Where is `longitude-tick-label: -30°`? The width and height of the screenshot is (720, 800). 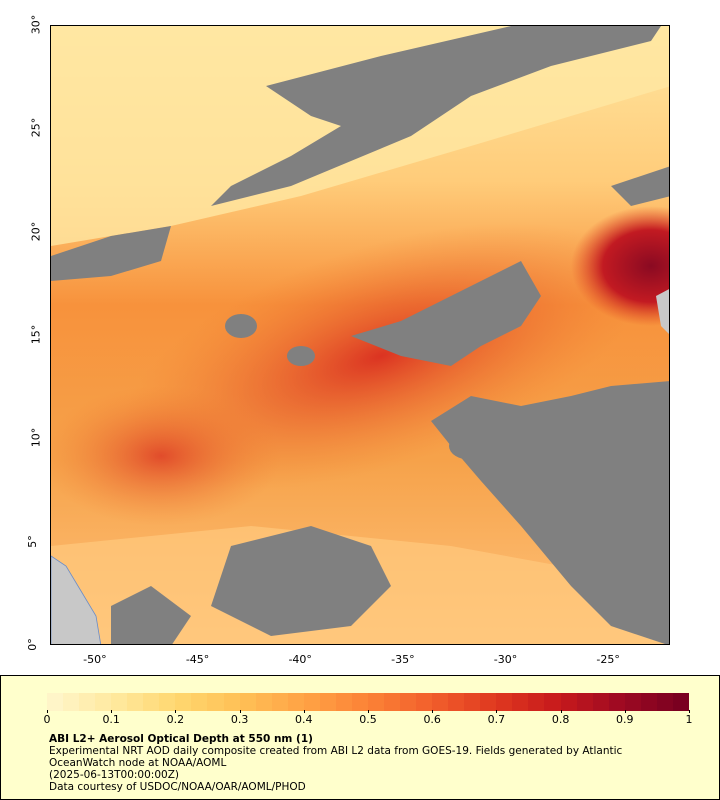
longitude-tick-label: -30° is located at coordinates (505, 659).